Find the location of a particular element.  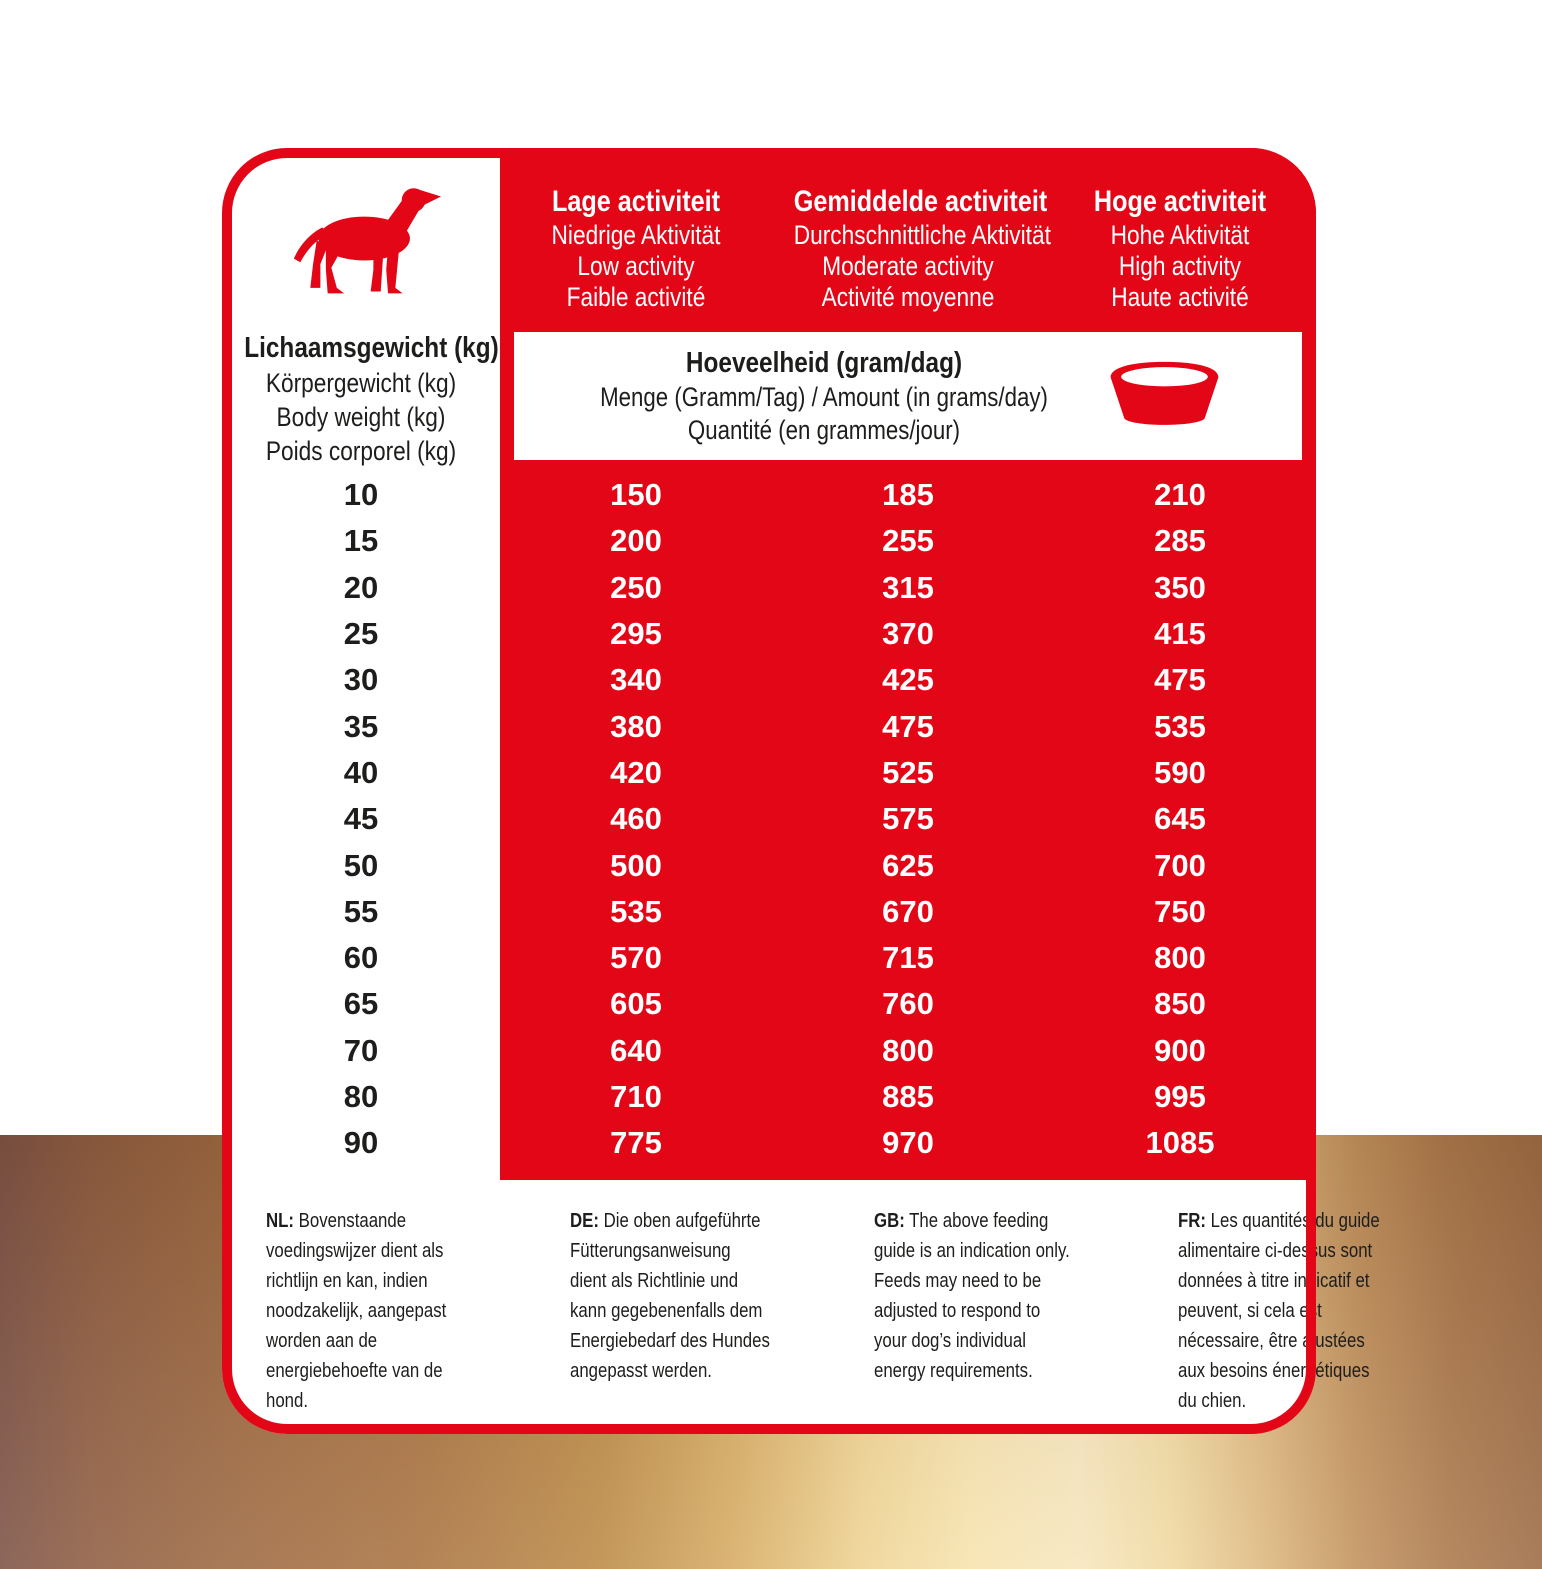

amount-cell: 285 is located at coordinates (1180, 541).